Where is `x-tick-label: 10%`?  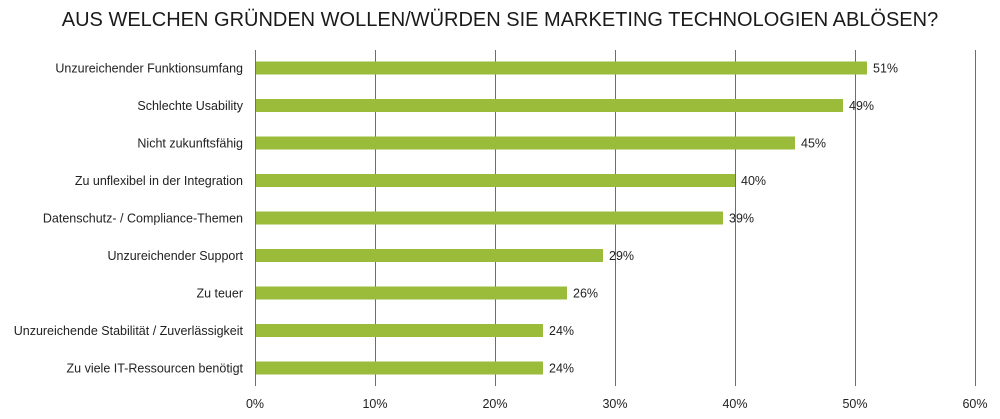
x-tick-label: 10% is located at coordinates (374, 404).